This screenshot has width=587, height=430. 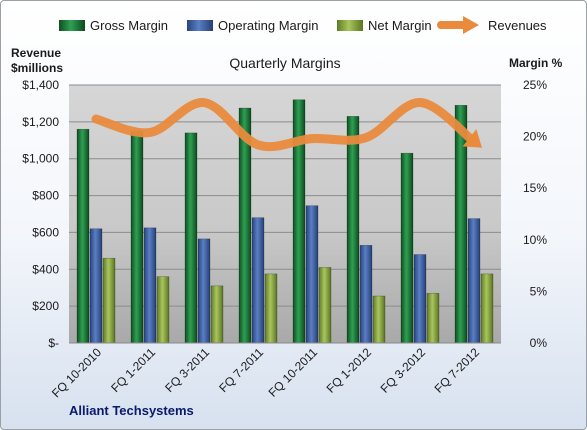 I want to click on legend-item-net-margin: Net Margin, so click(x=384, y=25).